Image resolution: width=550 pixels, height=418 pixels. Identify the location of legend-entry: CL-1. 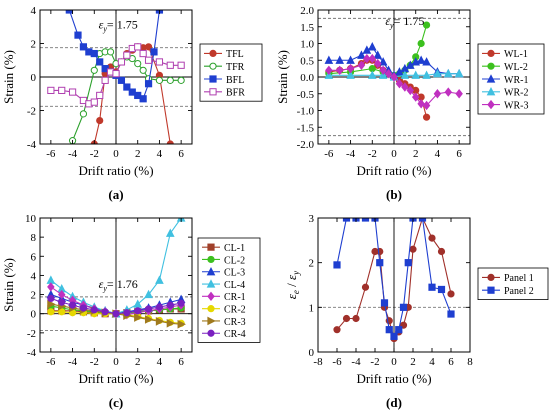
(234, 248).